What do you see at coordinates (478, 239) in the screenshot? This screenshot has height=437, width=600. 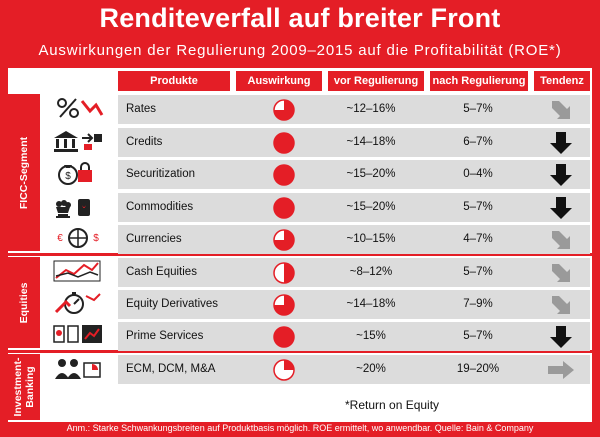 I see `roe-after: 4–7%` at bounding box center [478, 239].